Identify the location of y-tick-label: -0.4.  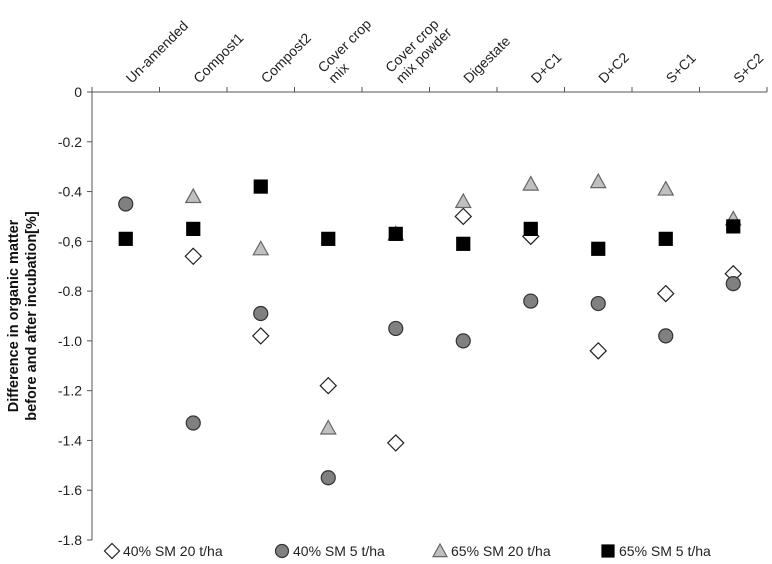
(70, 192).